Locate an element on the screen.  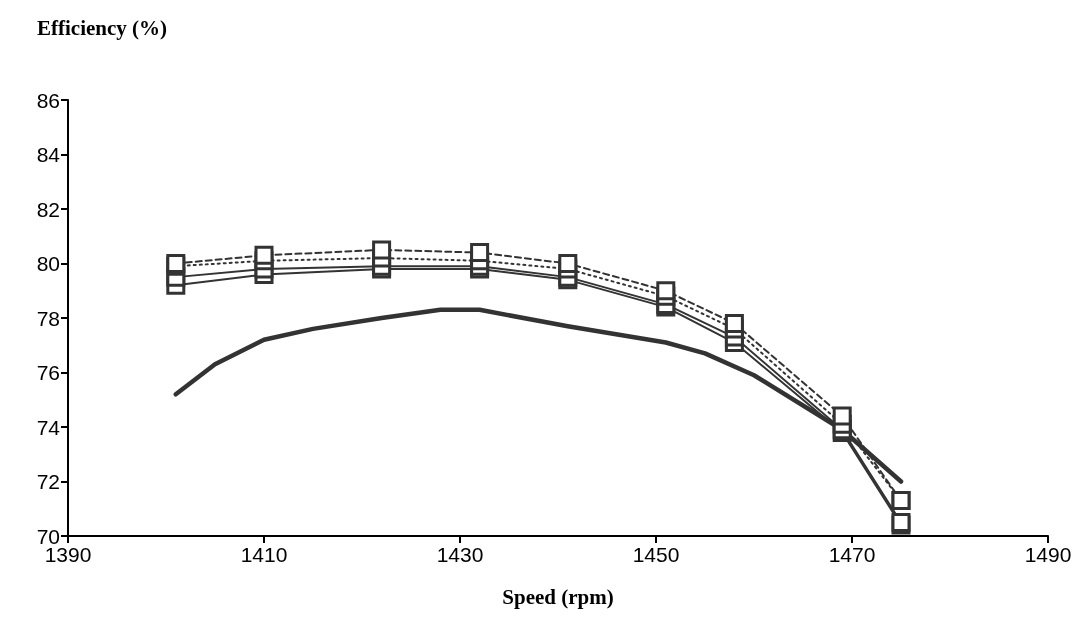
y-tick-label: 78 is located at coordinates (48, 318).